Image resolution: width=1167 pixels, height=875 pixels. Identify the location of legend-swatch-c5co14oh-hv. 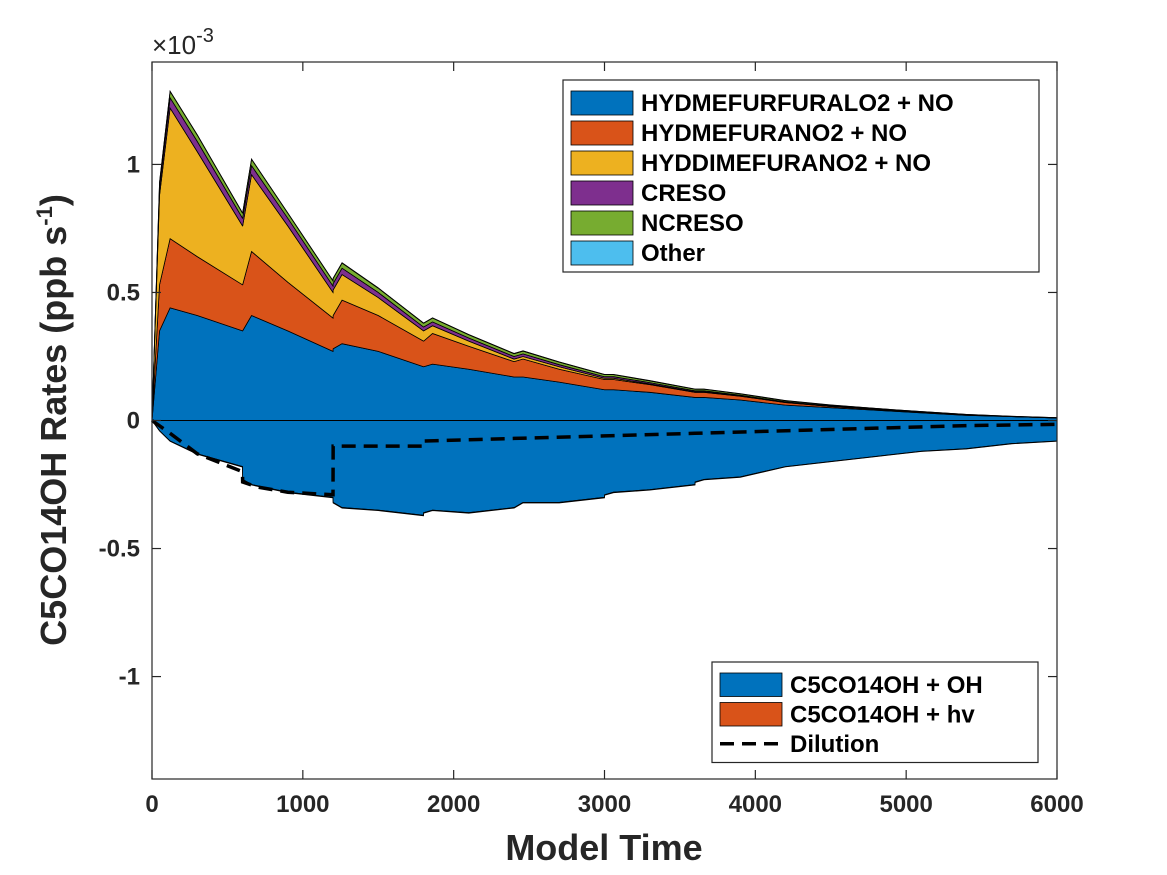
(751, 714).